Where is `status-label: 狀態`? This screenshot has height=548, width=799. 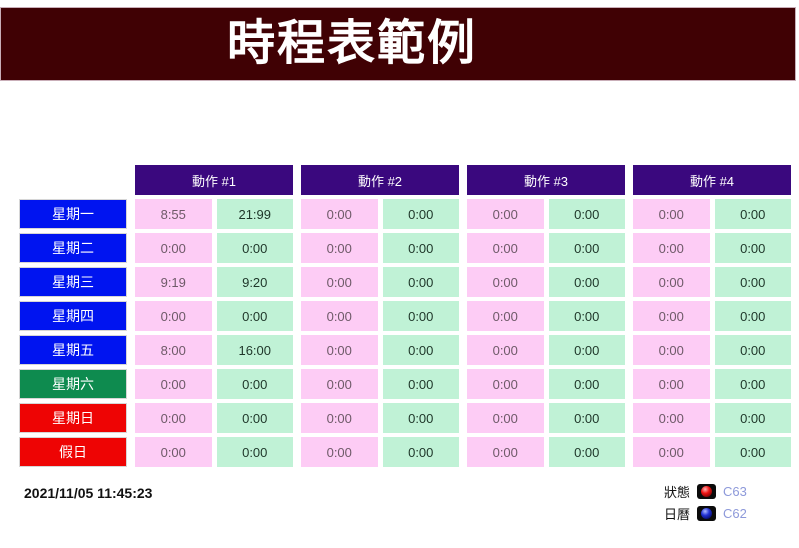 status-label: 狀態 is located at coordinates (677, 492).